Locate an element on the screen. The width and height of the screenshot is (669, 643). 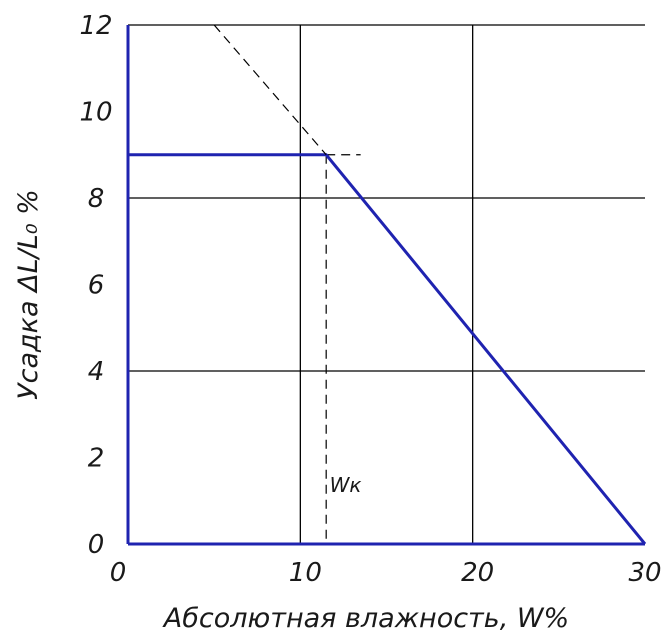
x-tick-label-0: 0 is located at coordinates (118, 573).